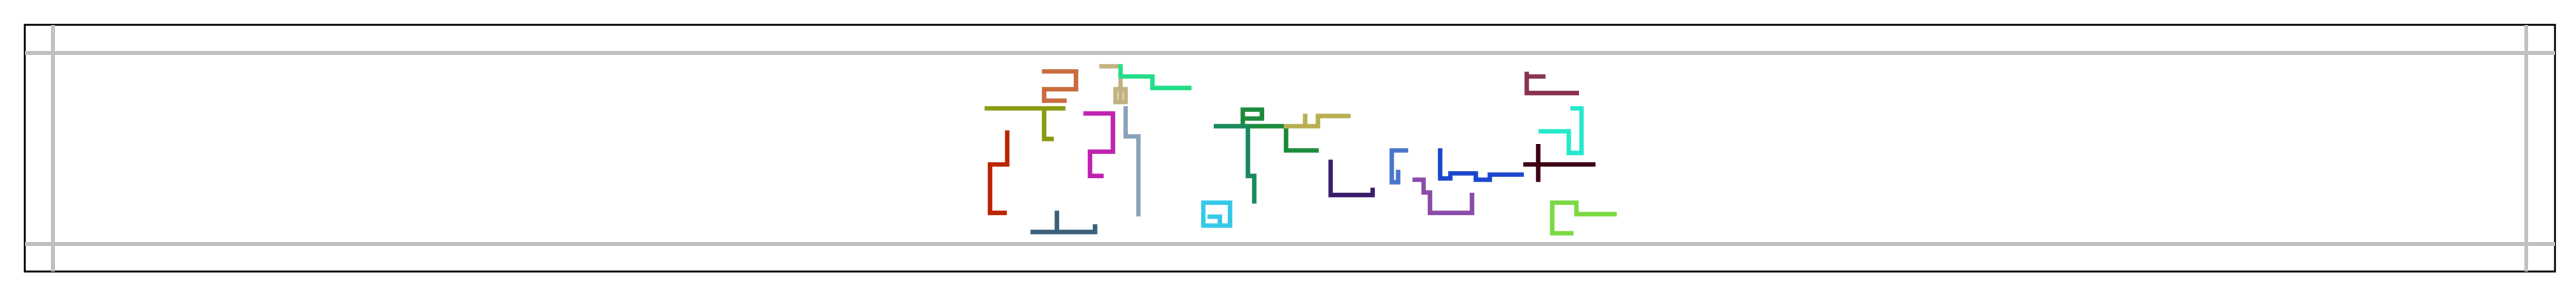  Describe the element at coordinates (1443, 196) in the screenshot. I see `path-violet` at that location.